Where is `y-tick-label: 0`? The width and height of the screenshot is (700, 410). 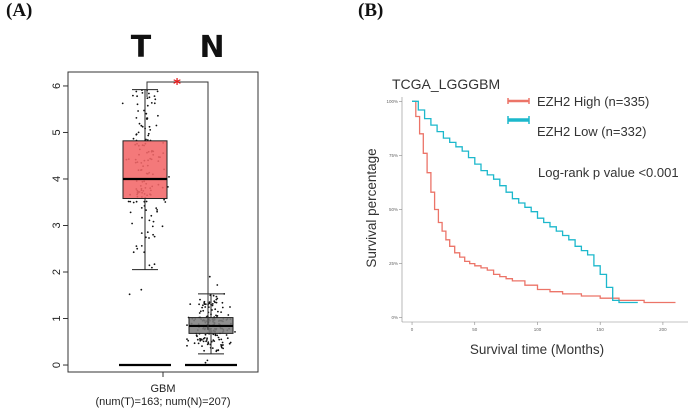 y-tick-label: 0 is located at coordinates (57, 365).